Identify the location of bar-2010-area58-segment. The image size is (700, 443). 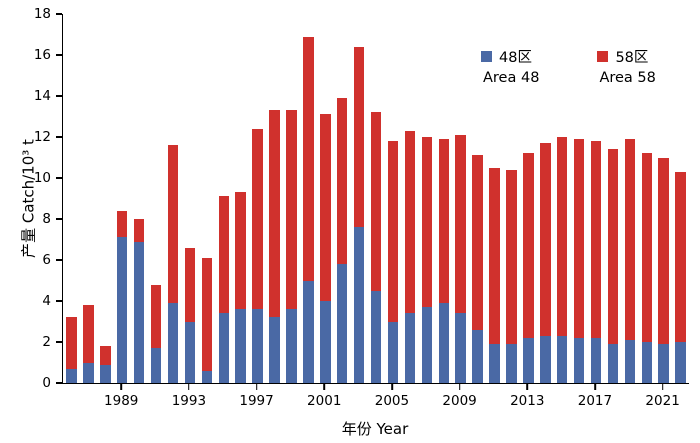
(477, 242).